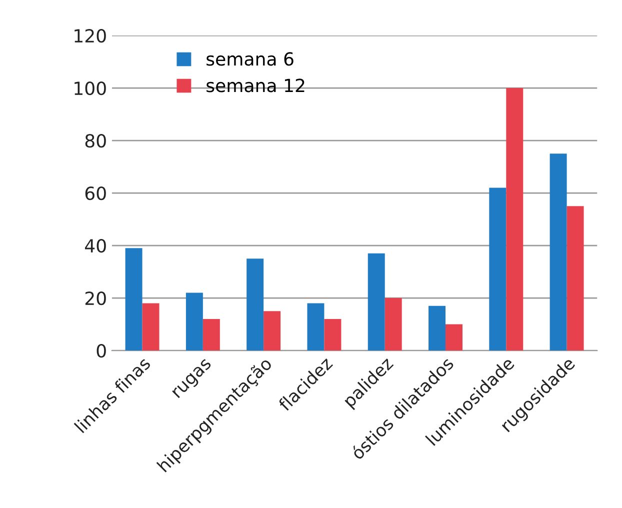 This screenshot has width=622, height=508. What do you see at coordinates (90, 89) in the screenshot?
I see `y-tick-label: 100` at bounding box center [90, 89].